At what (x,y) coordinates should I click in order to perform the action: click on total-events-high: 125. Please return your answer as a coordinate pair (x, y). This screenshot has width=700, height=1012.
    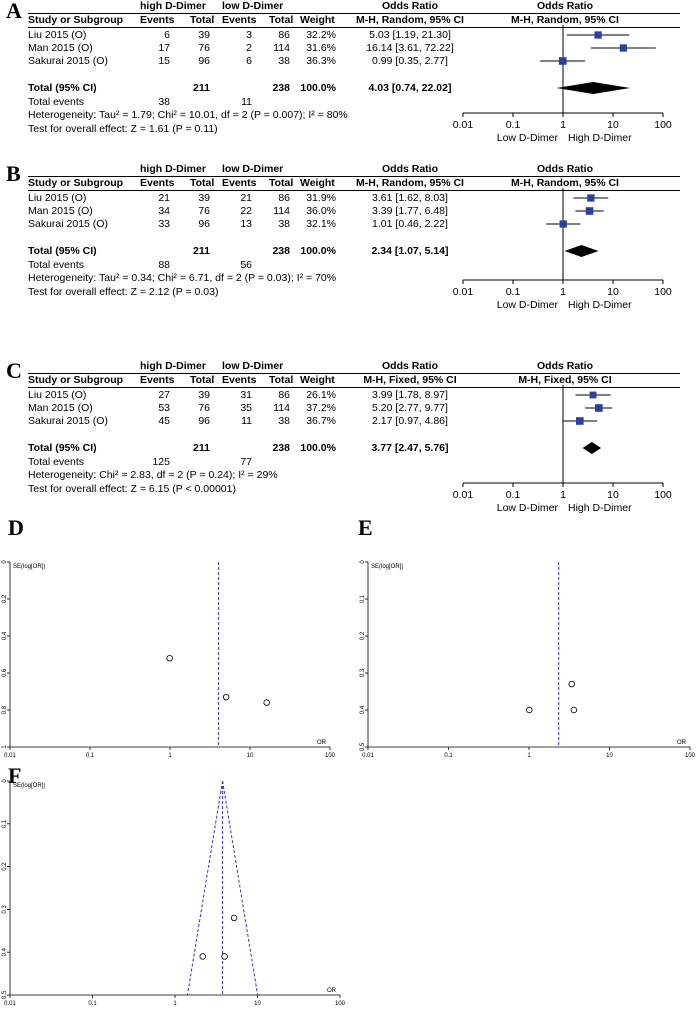
    Looking at the image, I should click on (161, 462).